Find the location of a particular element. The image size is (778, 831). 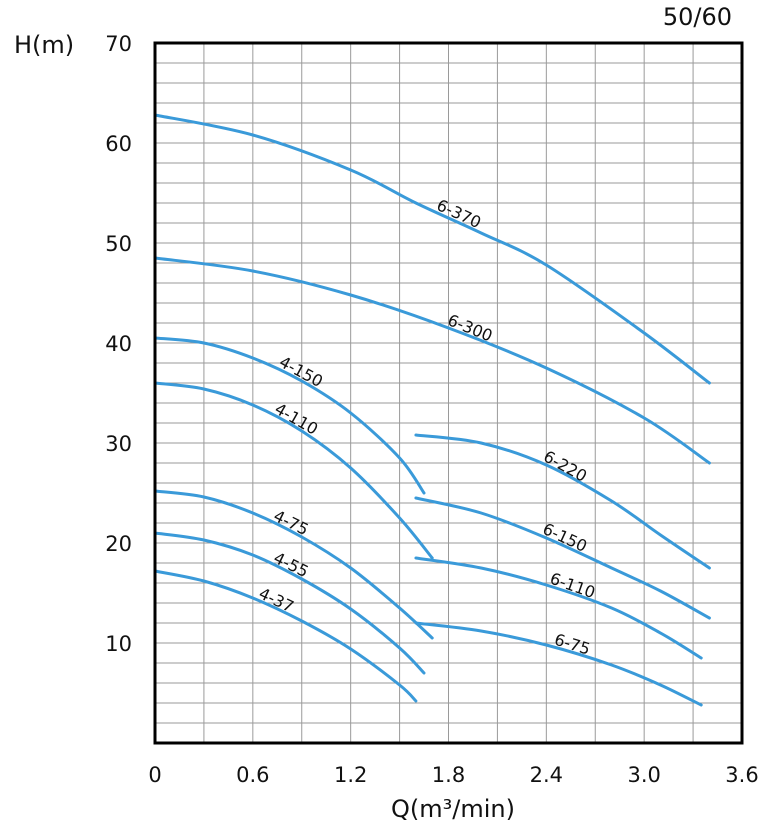

x-tick-label: 2.4 is located at coordinates (546, 775).